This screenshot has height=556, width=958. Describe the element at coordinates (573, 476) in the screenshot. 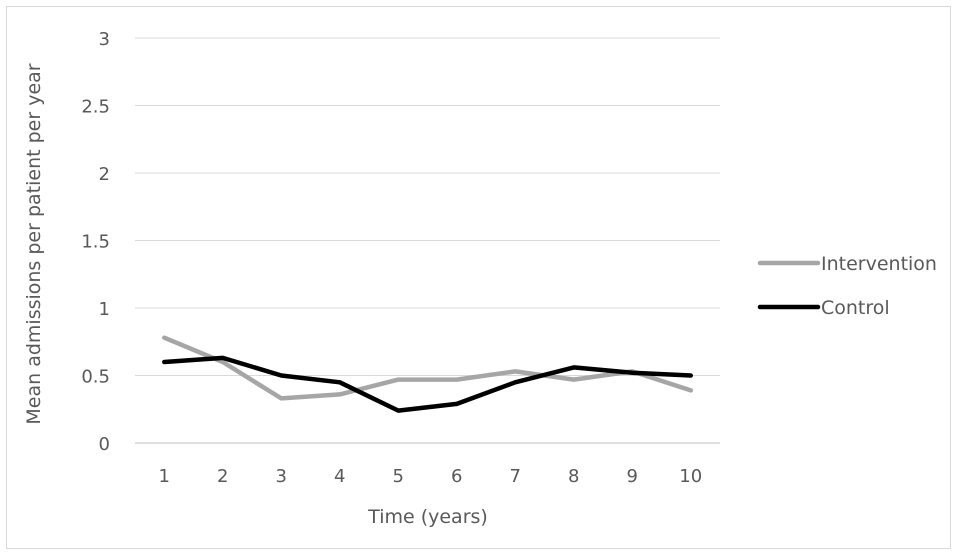

I see `x-tick-label: 8` at that location.